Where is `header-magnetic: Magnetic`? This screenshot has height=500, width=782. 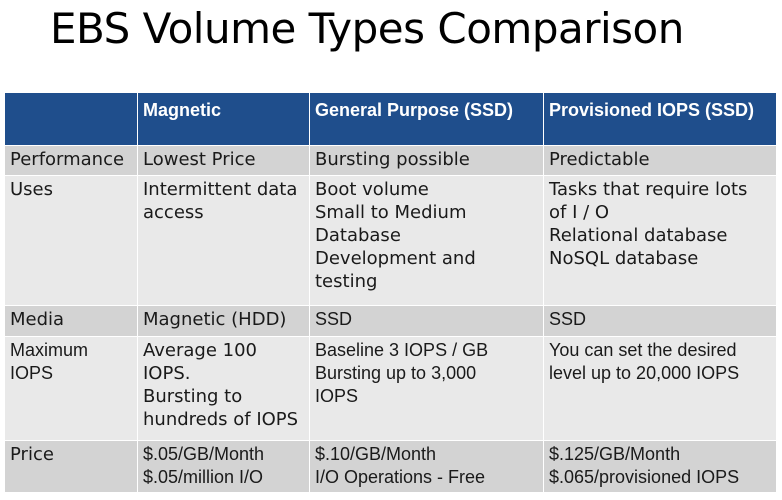
header-magnetic: Magnetic is located at coordinates (223, 119).